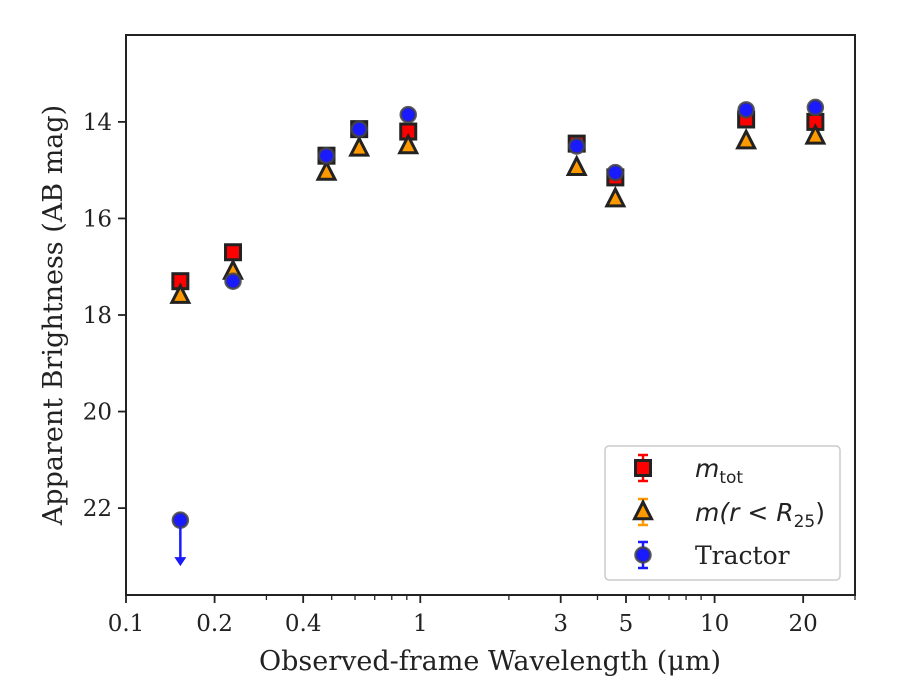 The height and width of the screenshot is (700, 900). Describe the element at coordinates (626, 624) in the screenshot. I see `x-tick-label: 5` at that location.